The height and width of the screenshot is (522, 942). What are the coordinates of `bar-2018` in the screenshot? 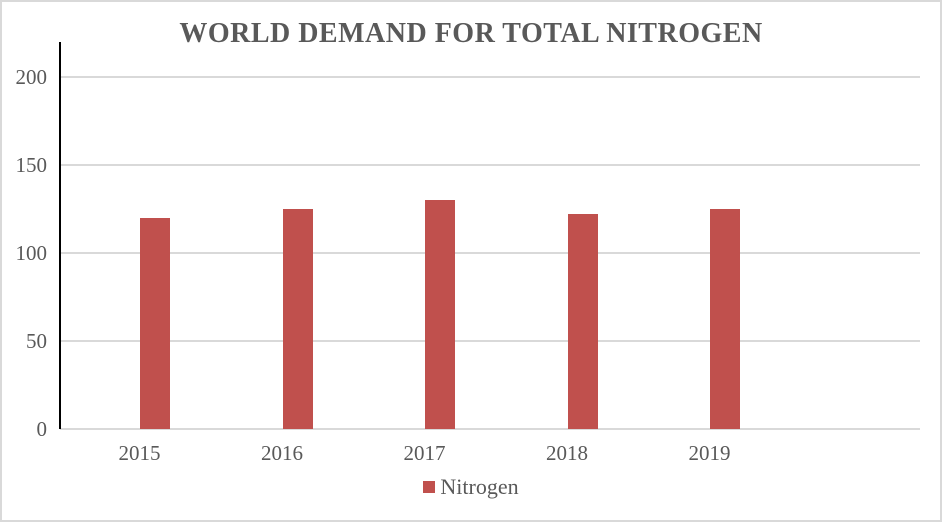 It's located at (582, 321).